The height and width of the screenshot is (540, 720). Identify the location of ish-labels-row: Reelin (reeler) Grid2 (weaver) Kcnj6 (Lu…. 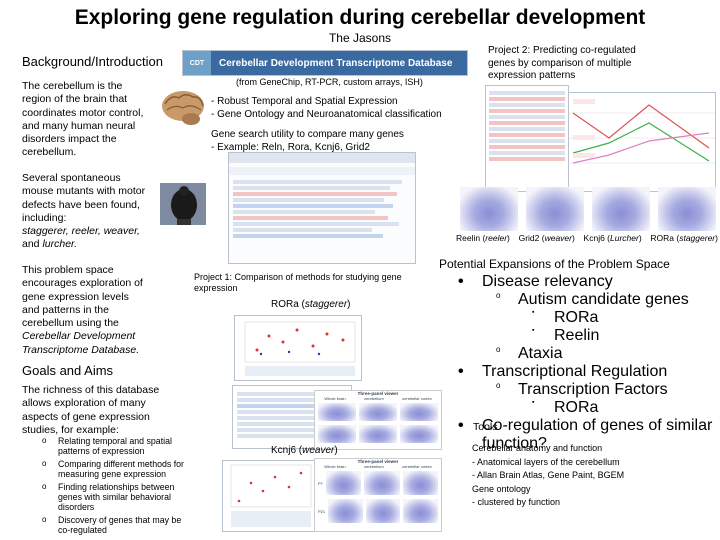
(587, 238).